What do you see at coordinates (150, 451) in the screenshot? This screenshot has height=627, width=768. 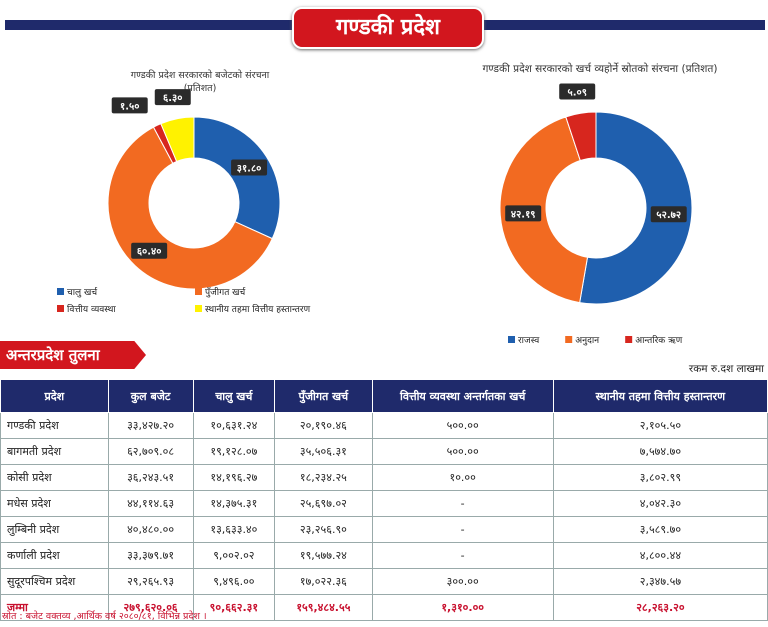 I see `table-cell: ६२,७०९.०८` at bounding box center [150, 451].